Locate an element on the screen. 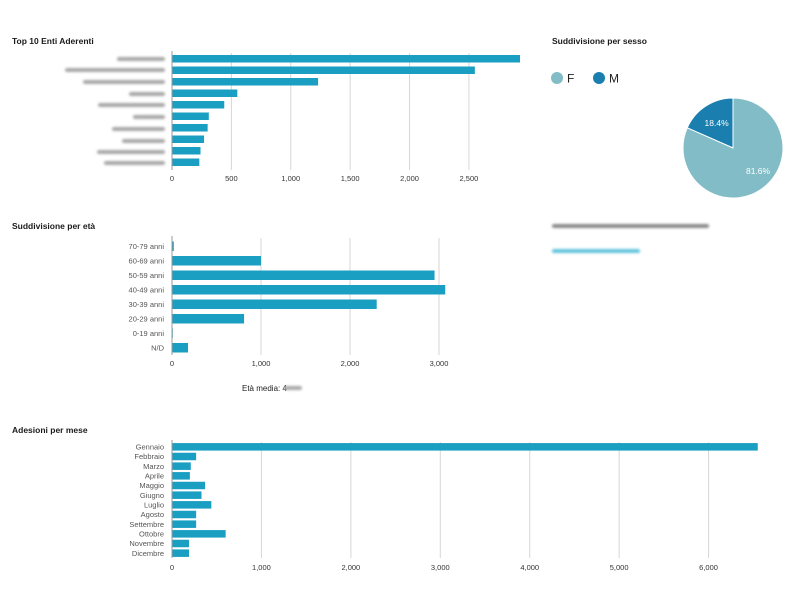 The width and height of the screenshot is (800, 600). age-category-label: 40-49 anni is located at coordinates (147, 289).